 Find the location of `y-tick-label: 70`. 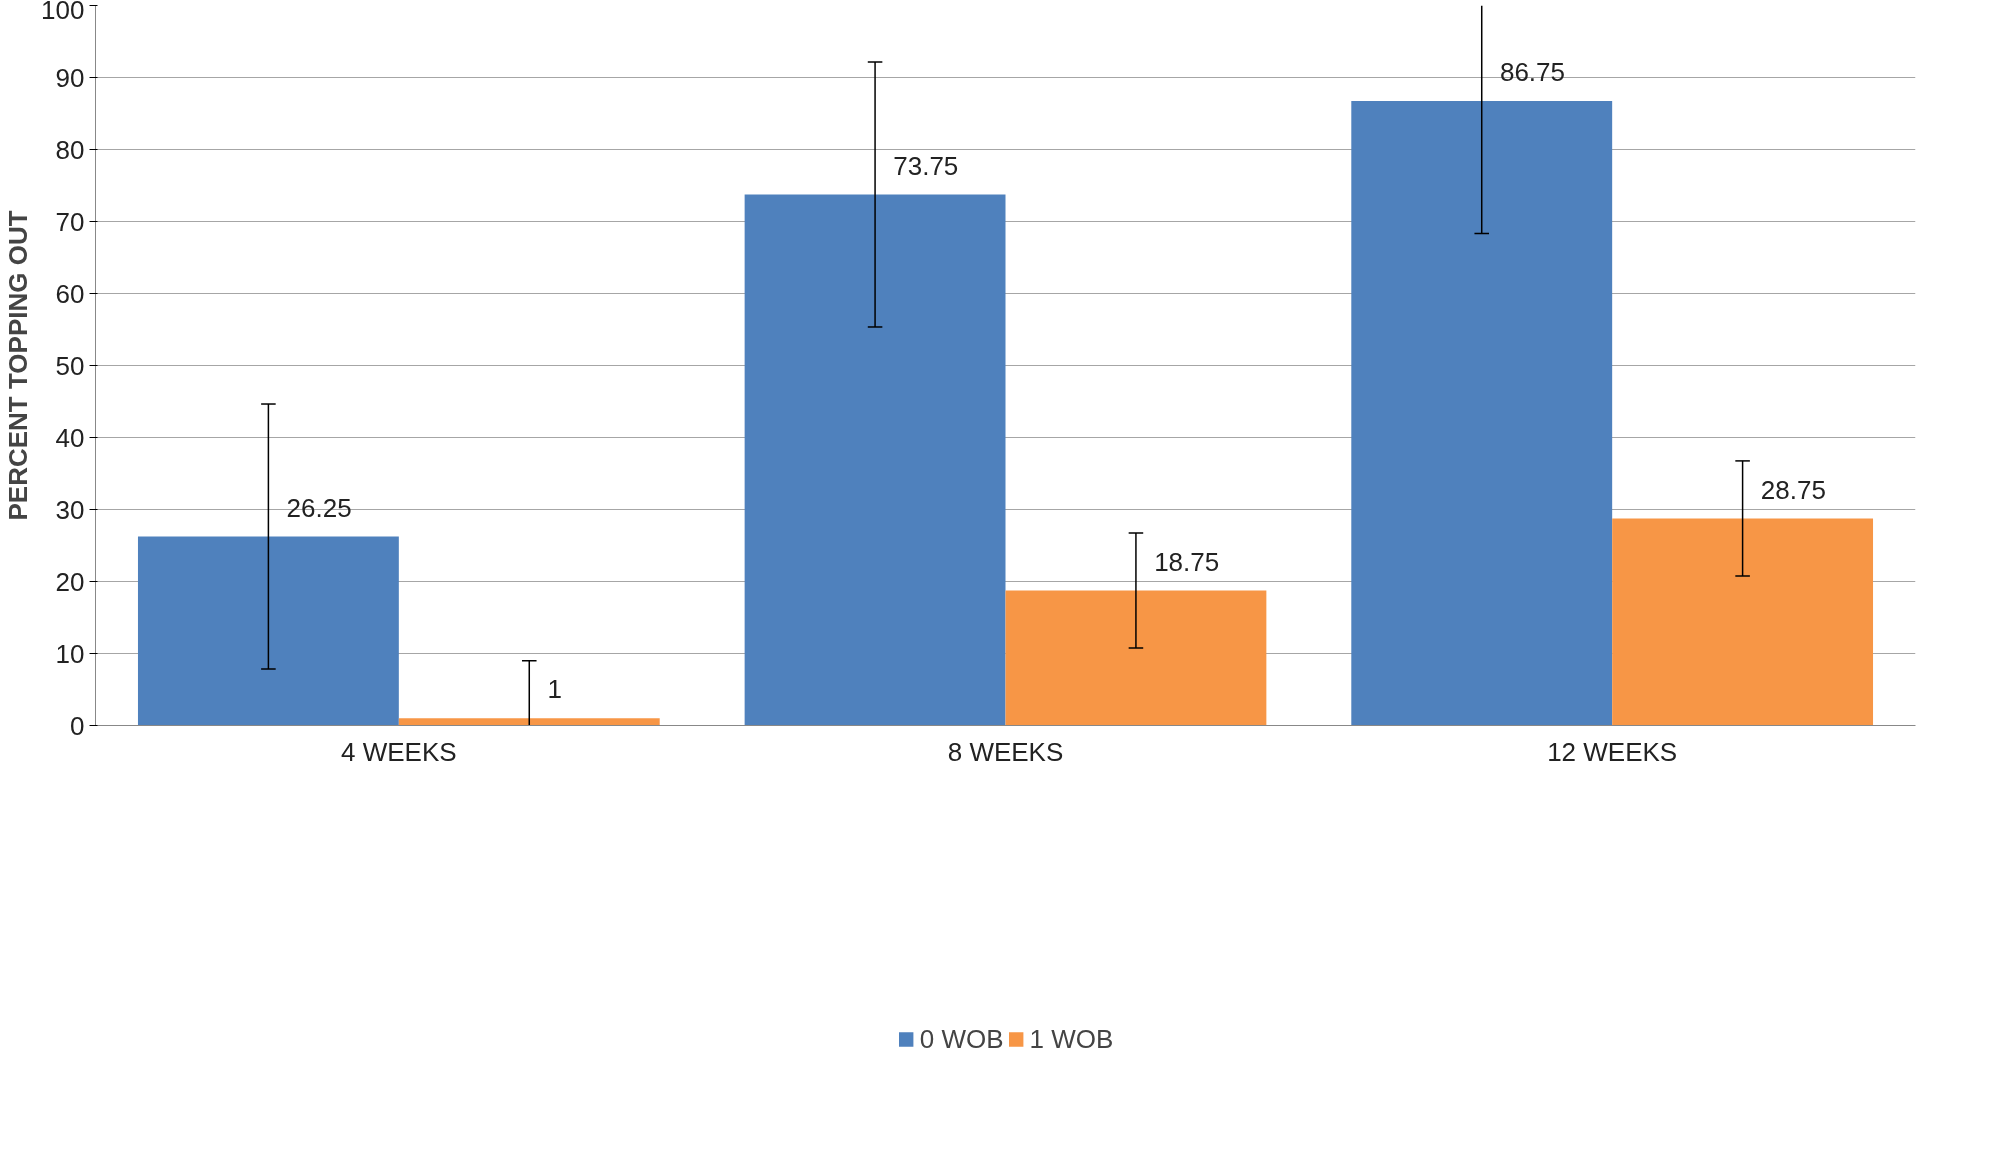

y-tick-label: 70 is located at coordinates (70, 221).